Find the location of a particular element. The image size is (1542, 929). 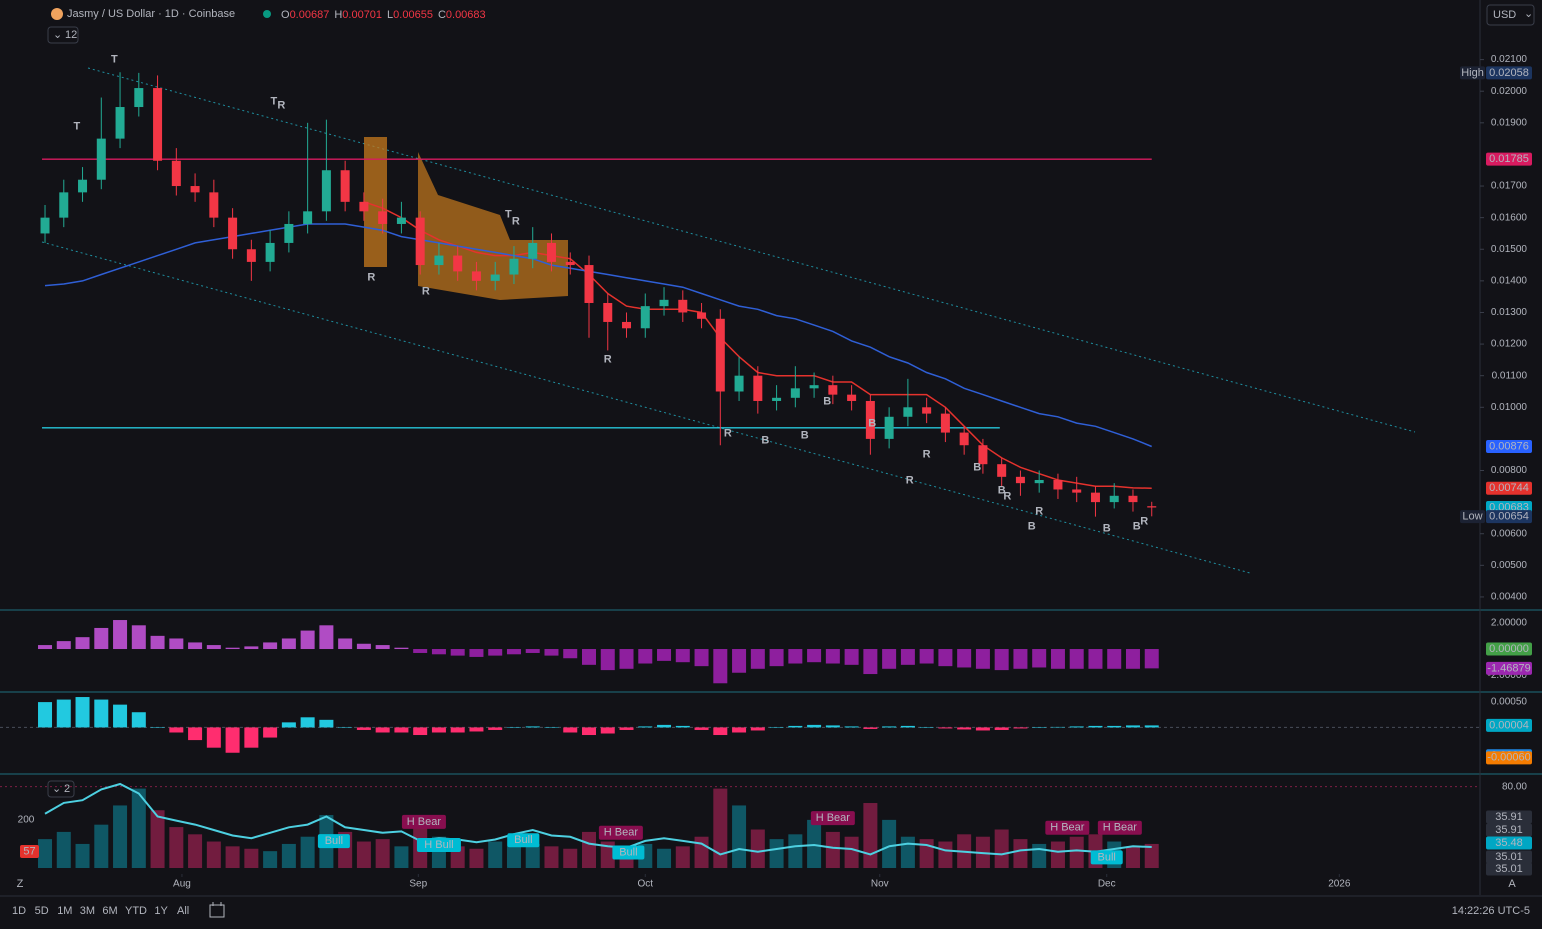

currency-select is located at coordinates (1510, 15).